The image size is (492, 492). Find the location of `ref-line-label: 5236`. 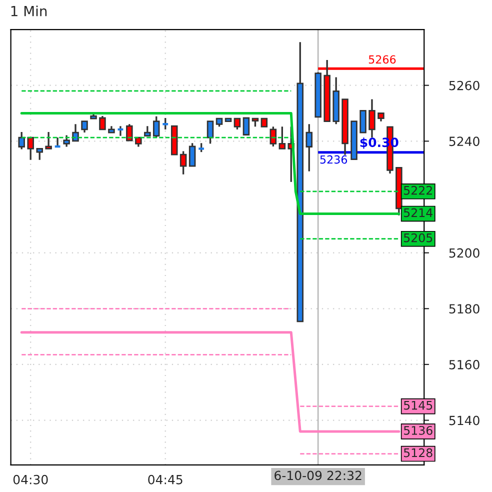

ref-line-label: 5236 is located at coordinates (334, 159).